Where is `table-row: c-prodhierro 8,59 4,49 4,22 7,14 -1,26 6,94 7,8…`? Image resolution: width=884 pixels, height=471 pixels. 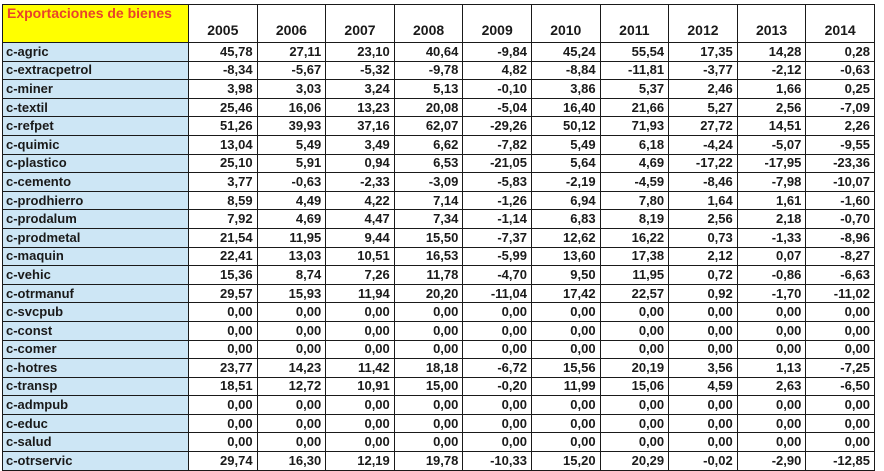
table-row: c-prodhierro 8,59 4,49 4,22 7,14 -1,26 6,94 7,8… is located at coordinates (438, 200).